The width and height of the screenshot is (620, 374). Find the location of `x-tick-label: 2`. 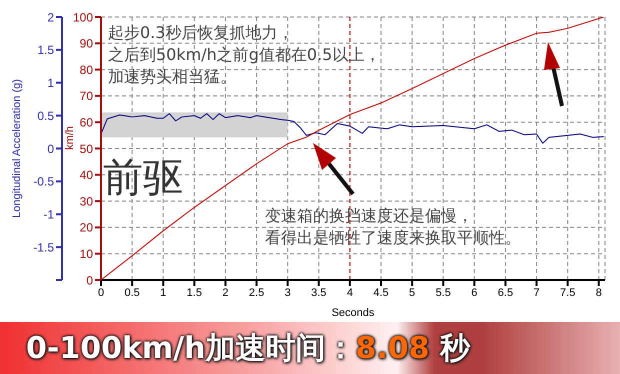

x-tick-label: 2 is located at coordinates (225, 292).